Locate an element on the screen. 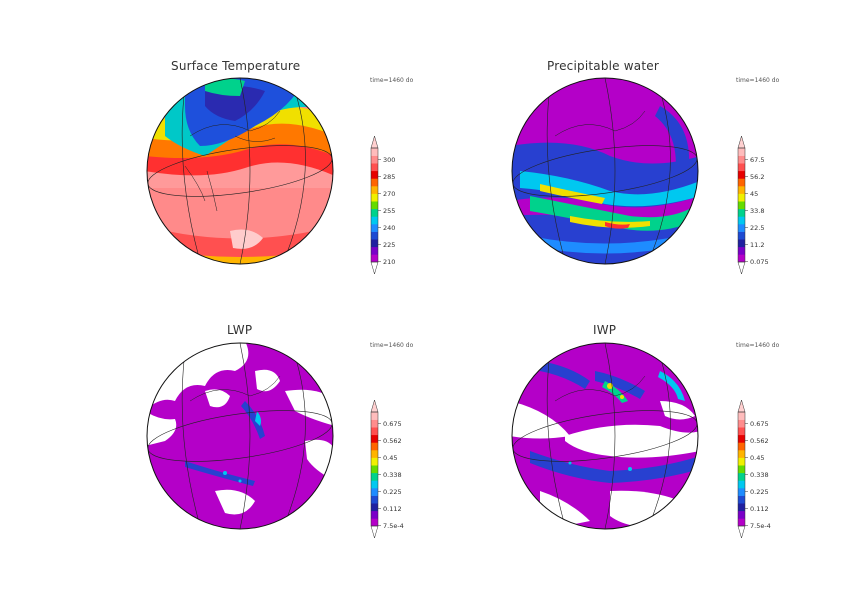 The height and width of the screenshot is (595, 842). globe-surface-temperature is located at coordinates (240, 171).